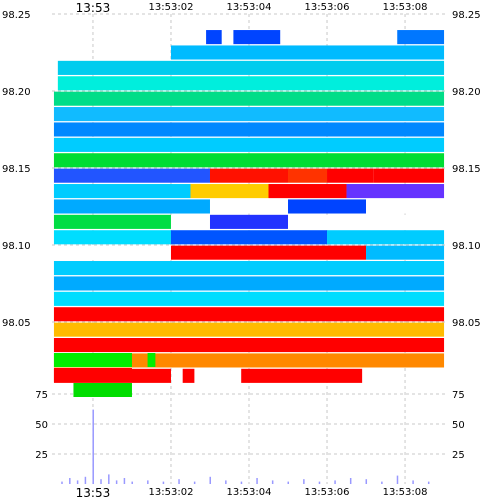 The image size is (500, 500). What do you see at coordinates (249, 492) in the screenshot?
I see `x-tick-label-bottom-2: 13:53:04` at bounding box center [249, 492].